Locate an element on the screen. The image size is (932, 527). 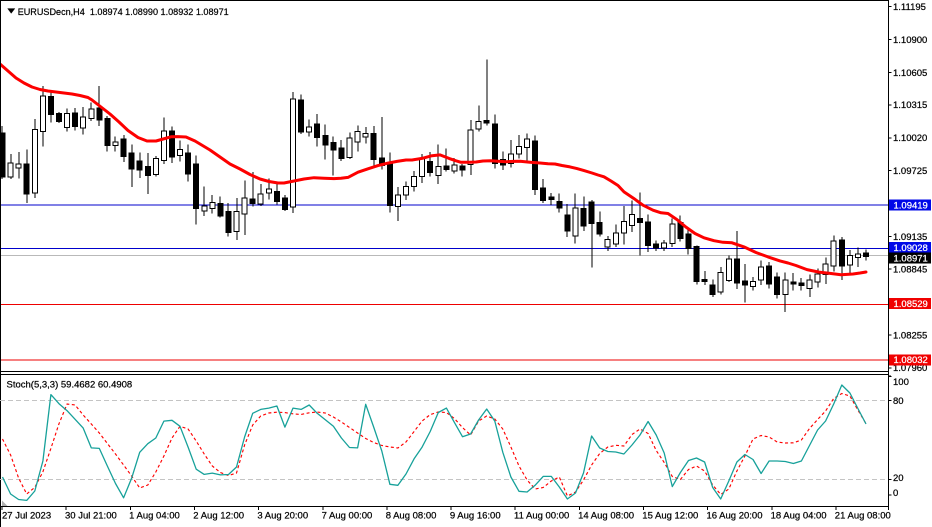
svg-text: 9 Aug 16:00 is located at coordinates (475, 516).